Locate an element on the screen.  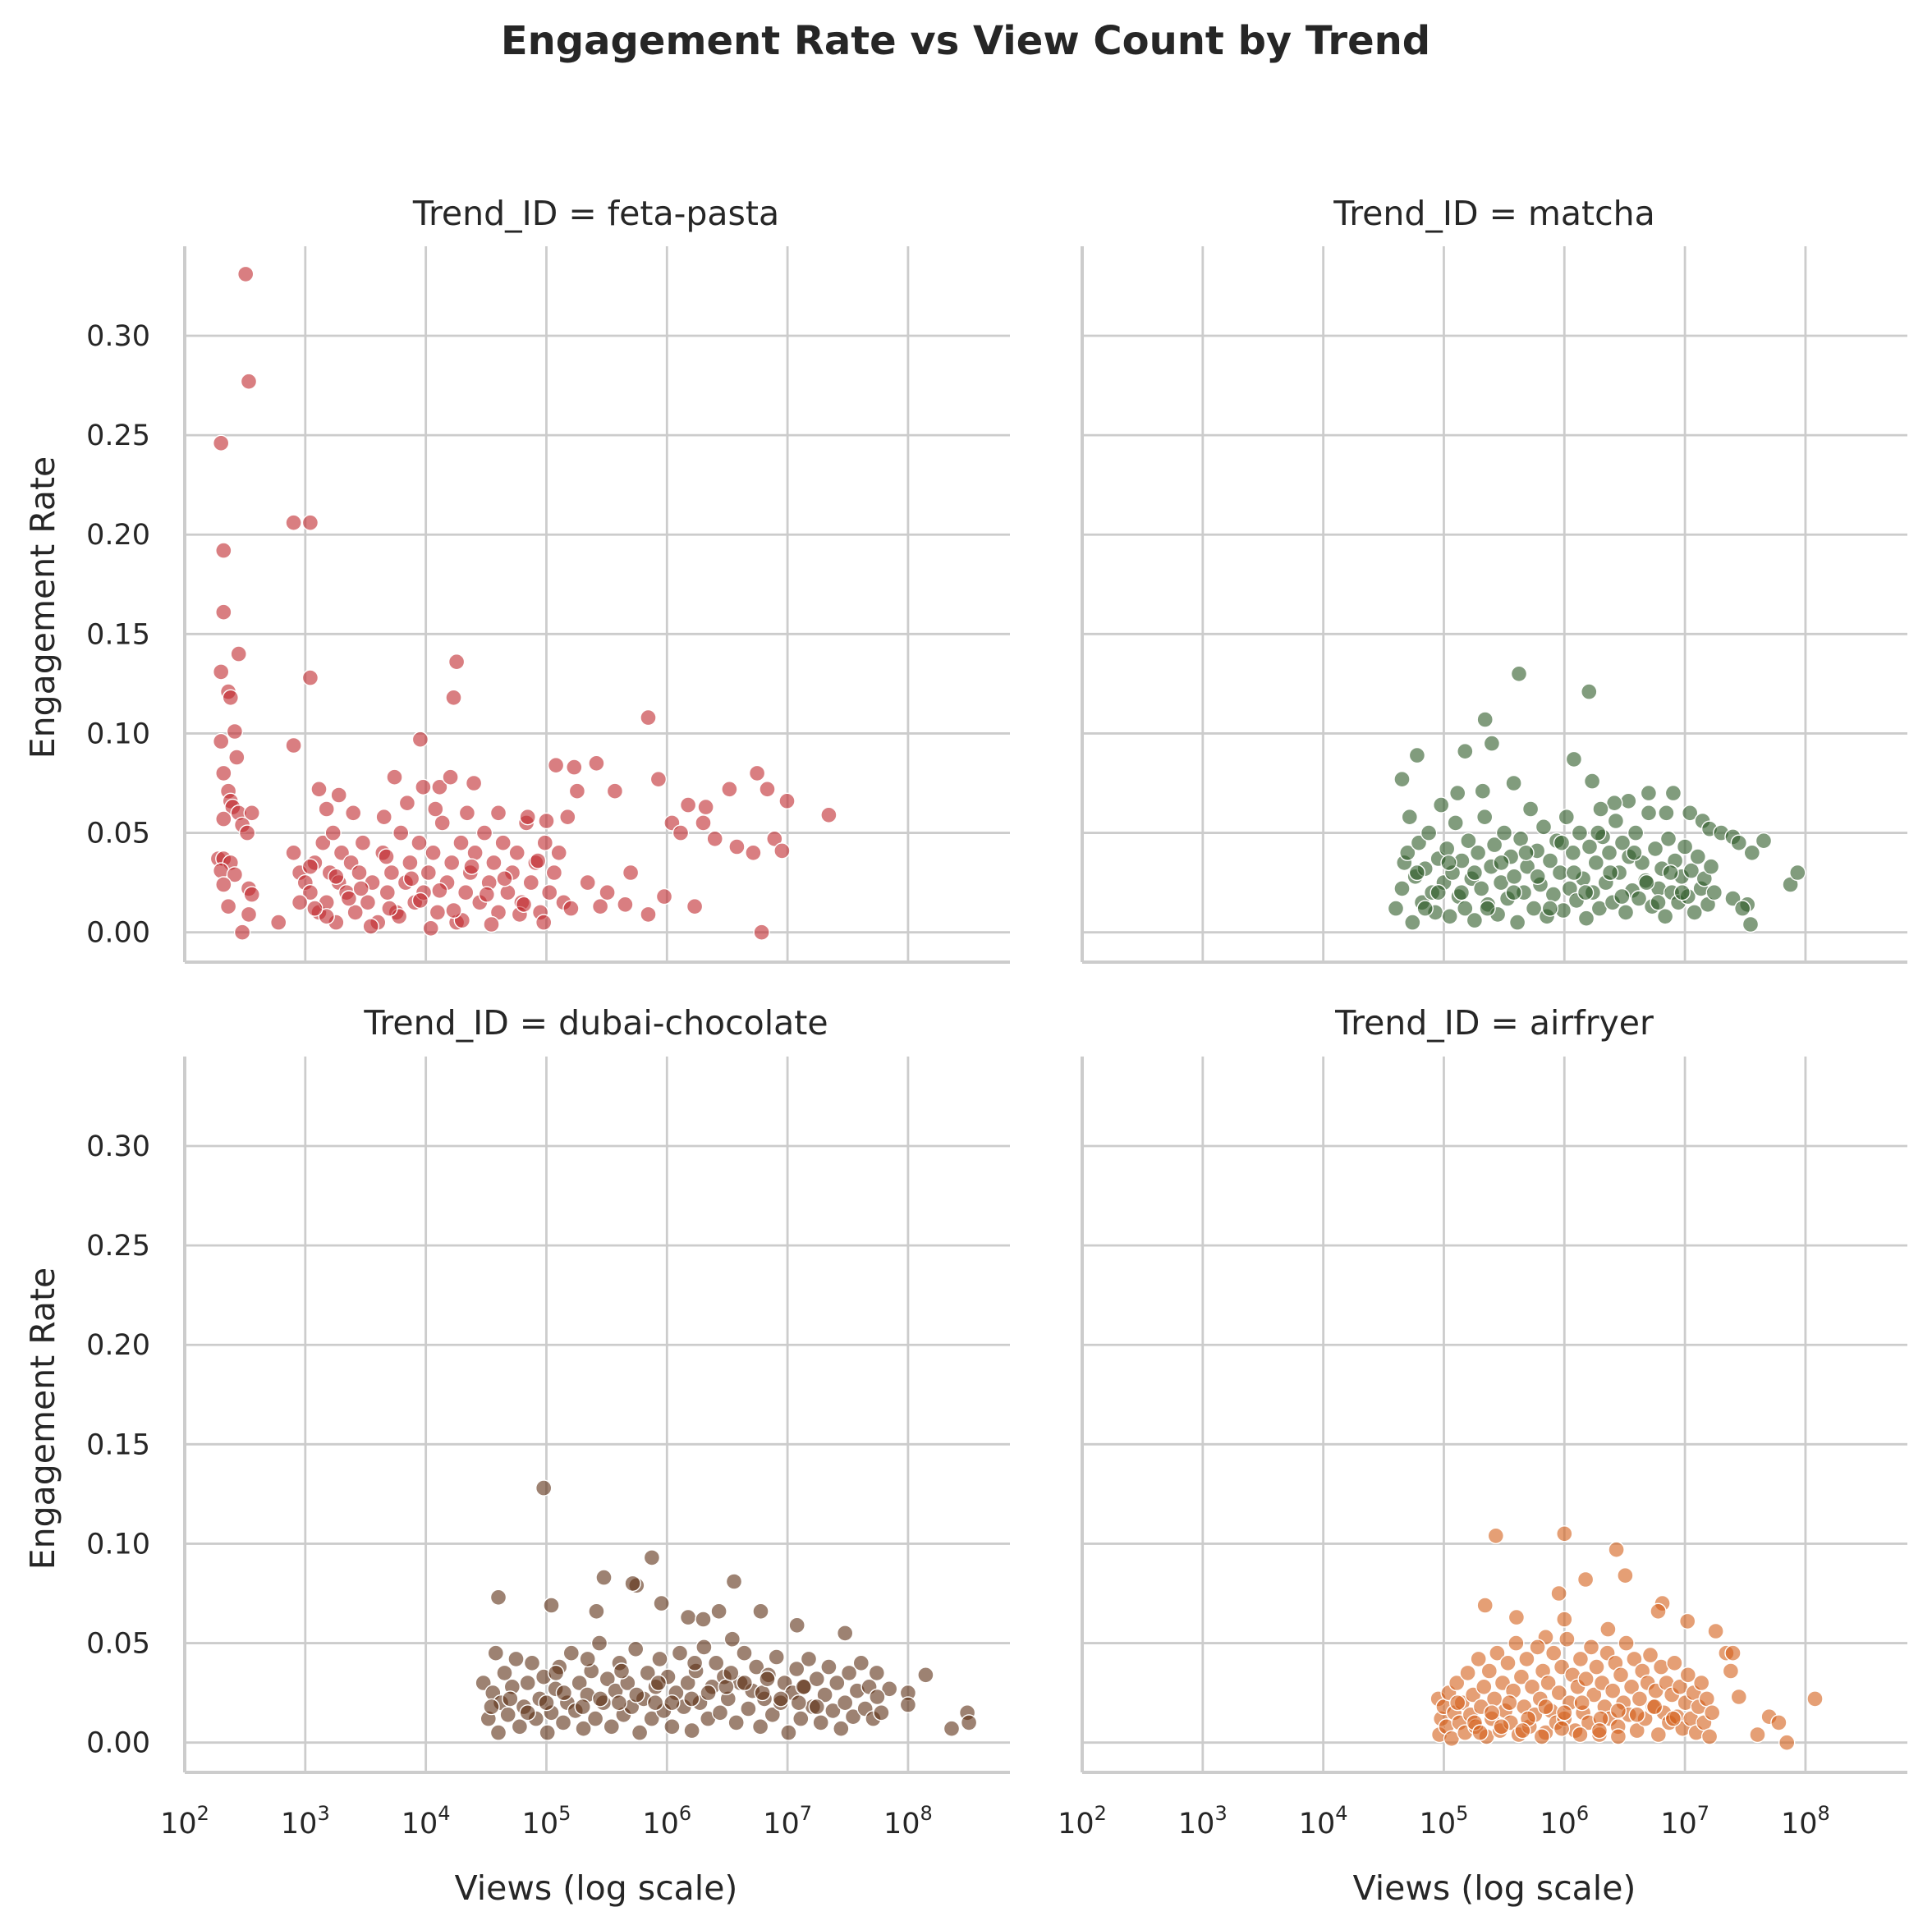
scatter-series is located at coordinates (523, 603).